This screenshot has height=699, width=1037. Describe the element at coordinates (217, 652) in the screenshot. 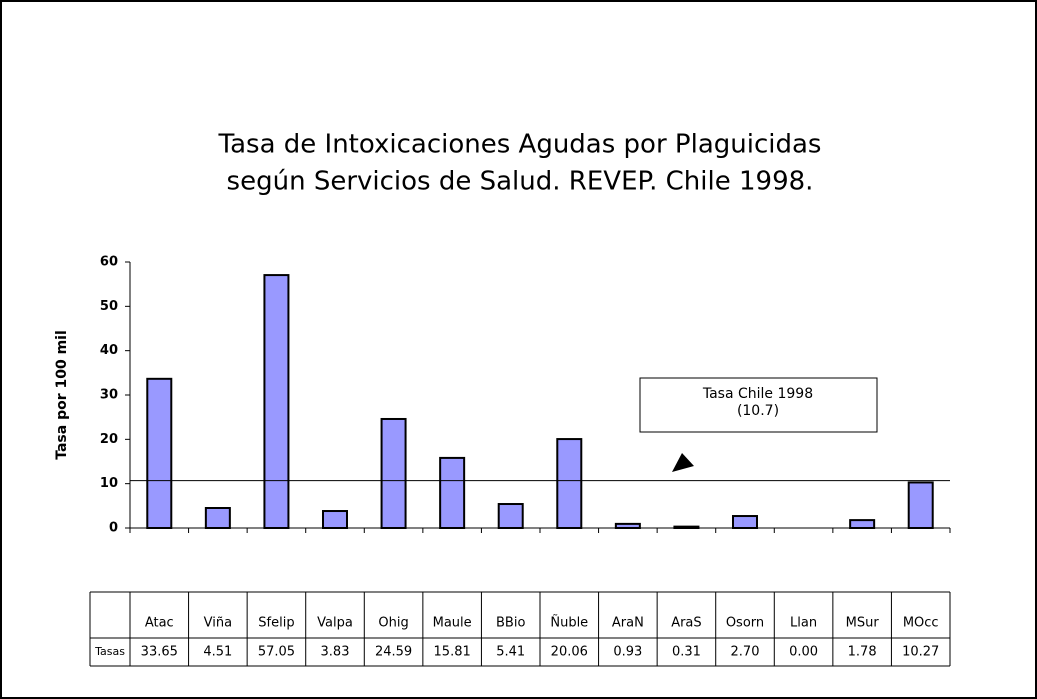

I see `table-value: 4.51` at that location.